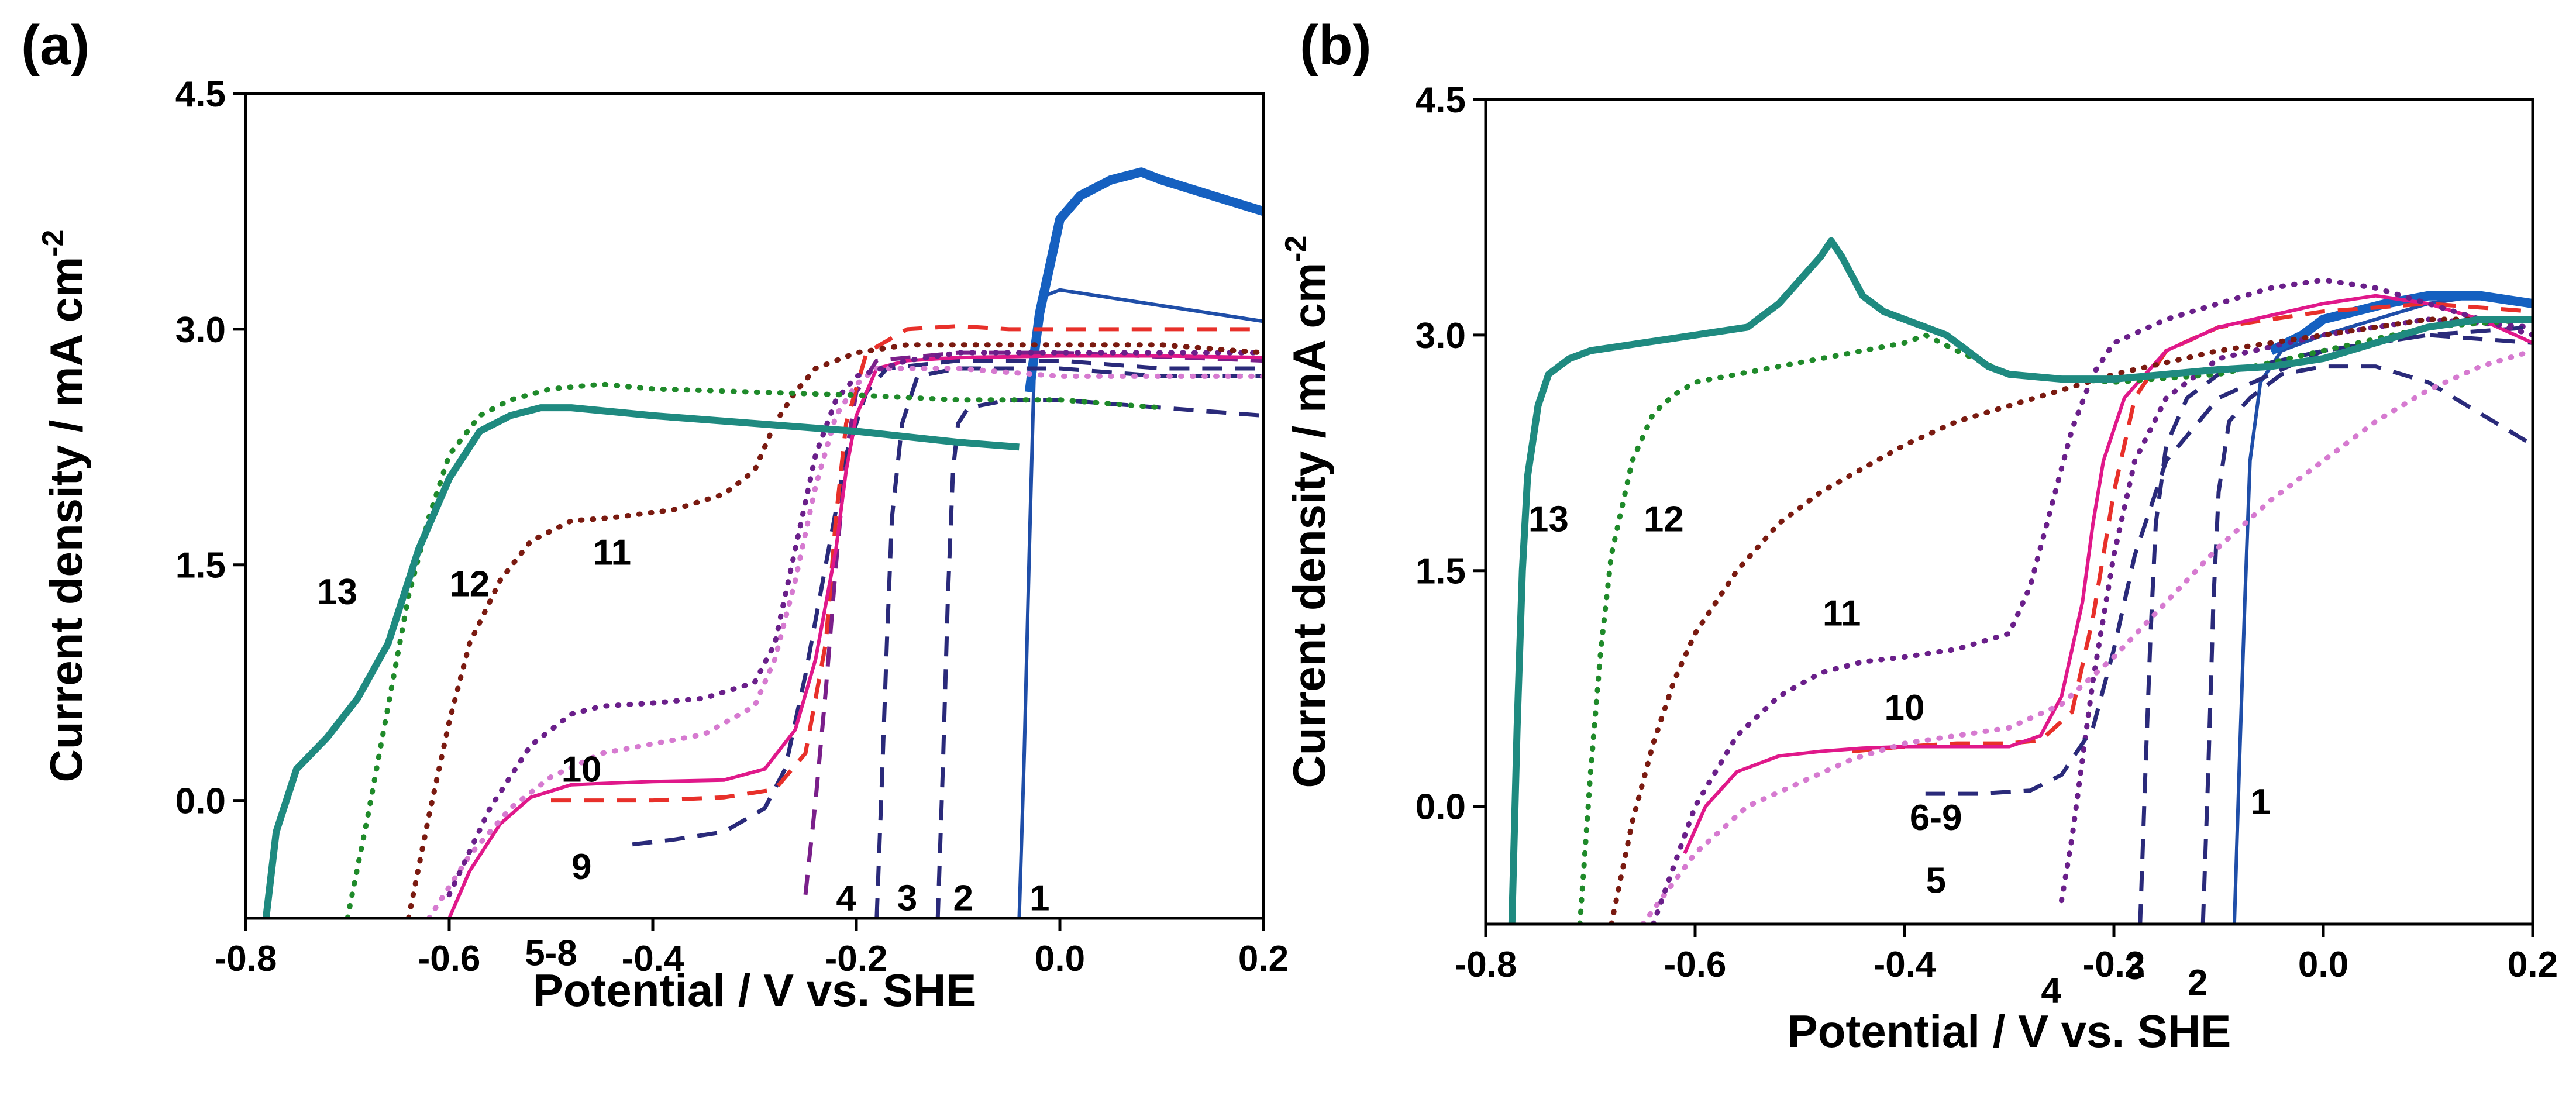 The image size is (2576, 1106). Describe the element at coordinates (1486, 965) in the screenshot. I see `panel-b-x-tick-label: -0.8` at that location.